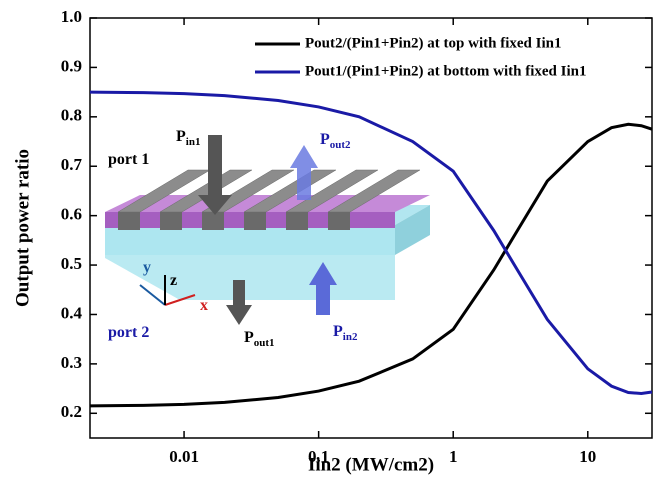 The width and height of the screenshot is (672, 504). Describe the element at coordinates (350, 337) in the screenshot. I see `annotation-subscript: in2` at that location.